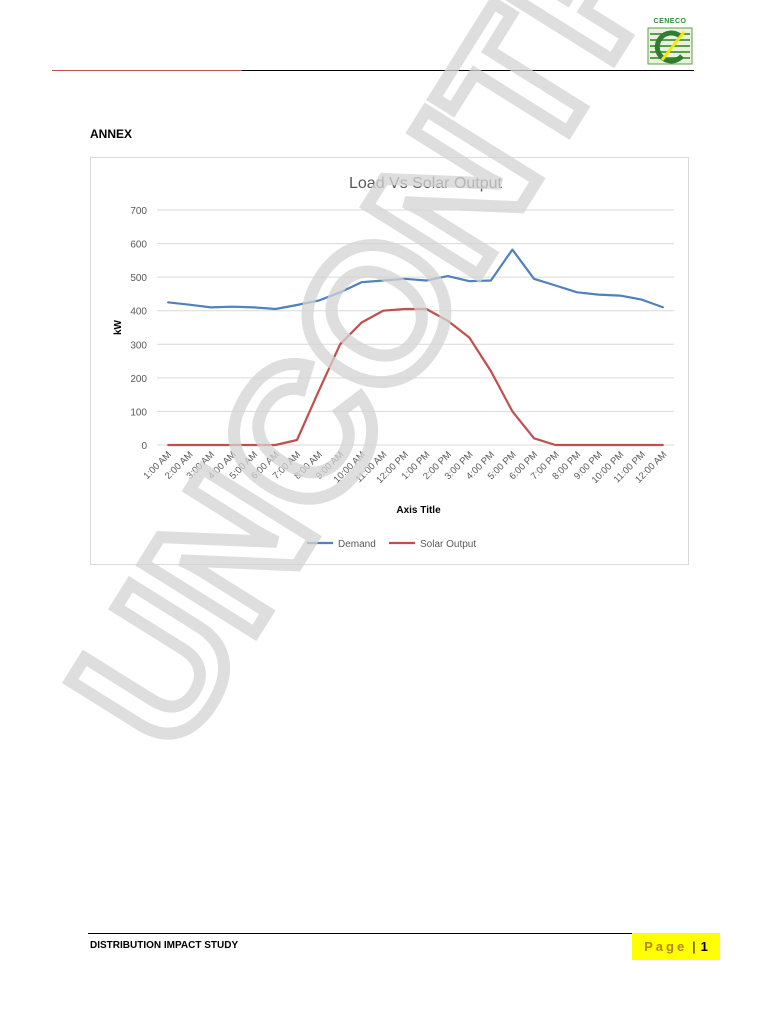  What do you see at coordinates (111, 134) in the screenshot?
I see `annex-heading: ANNEX` at bounding box center [111, 134].